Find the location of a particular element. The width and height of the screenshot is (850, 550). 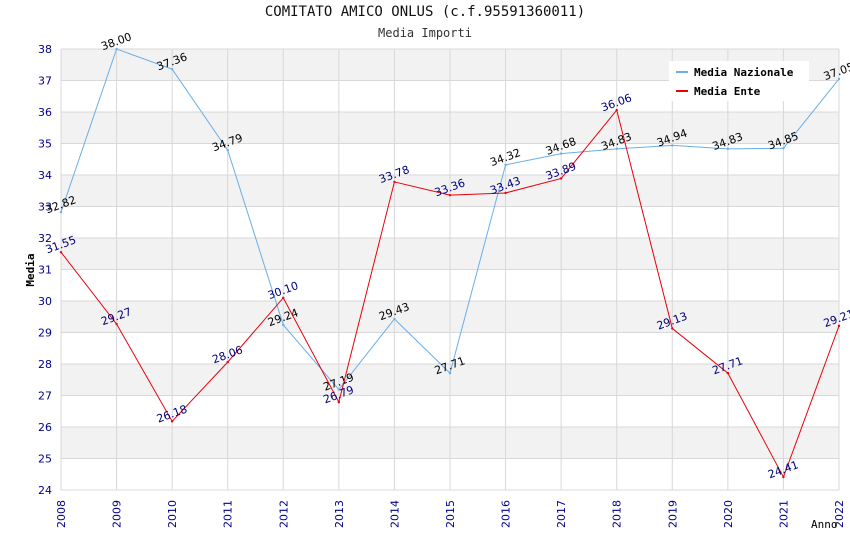

x-tick-label: 2021 is located at coordinates (783, 514).